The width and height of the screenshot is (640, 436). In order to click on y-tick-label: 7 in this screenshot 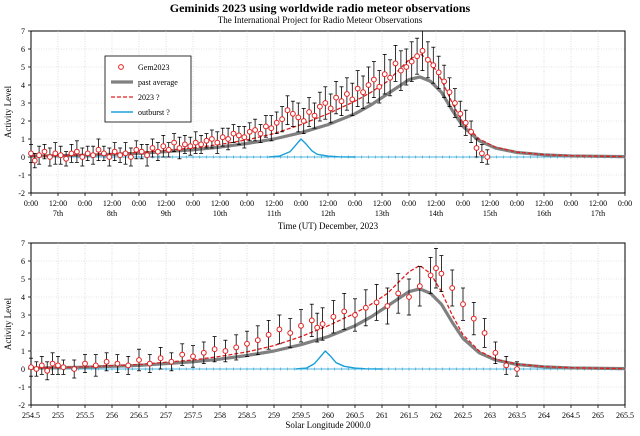, I will do `click(23, 243)`.